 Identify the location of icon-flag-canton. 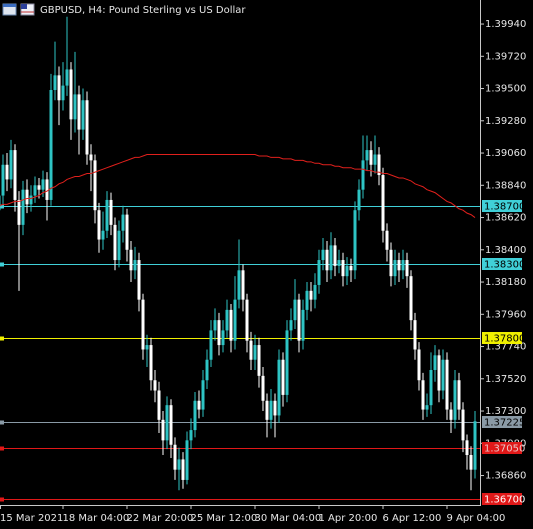
(24, 6).